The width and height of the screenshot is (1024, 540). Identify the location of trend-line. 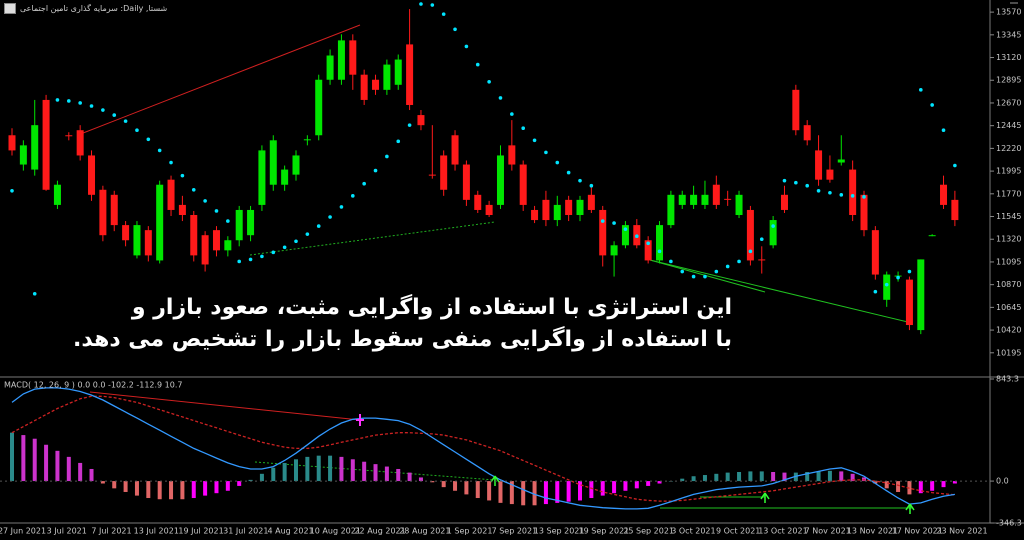
(707, 276).